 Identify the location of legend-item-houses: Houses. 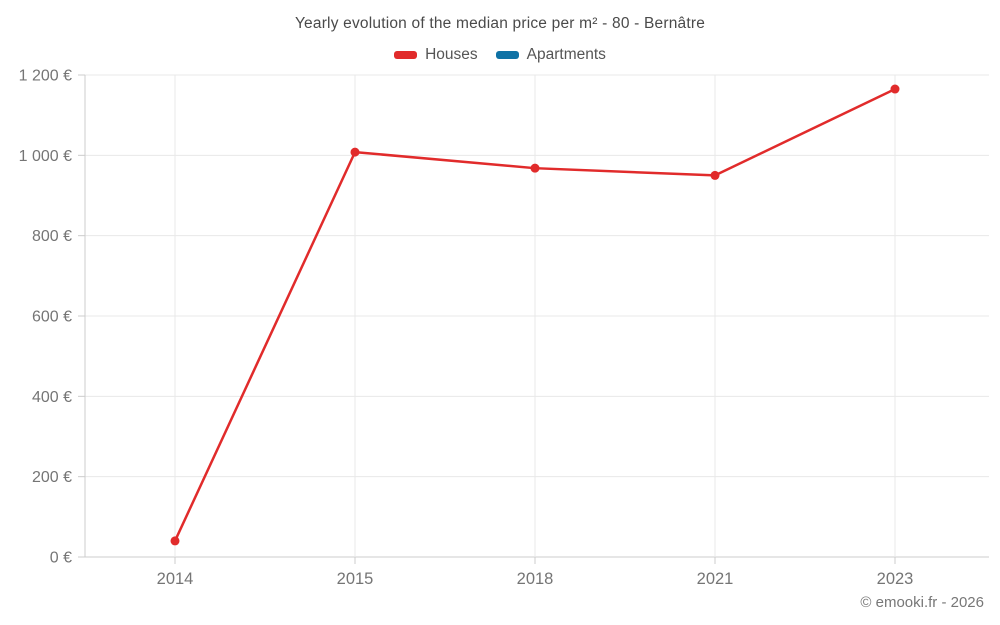
(436, 55).